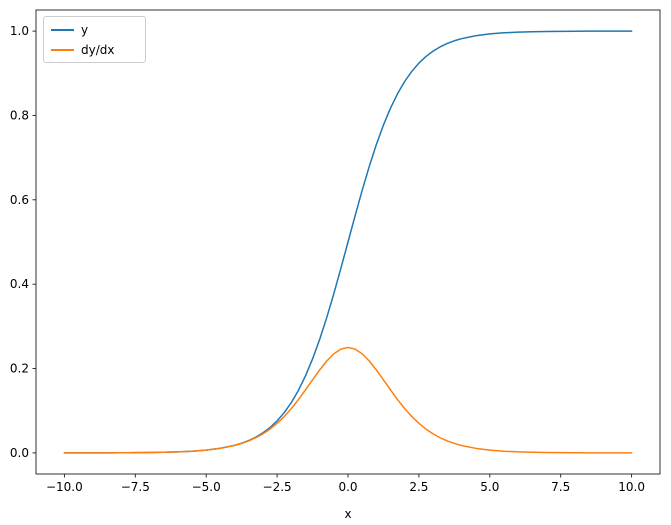 Image resolution: width=671 pixels, height=525 pixels. Describe the element at coordinates (560, 487) in the screenshot. I see `x-tick-label: 7.5` at that location.